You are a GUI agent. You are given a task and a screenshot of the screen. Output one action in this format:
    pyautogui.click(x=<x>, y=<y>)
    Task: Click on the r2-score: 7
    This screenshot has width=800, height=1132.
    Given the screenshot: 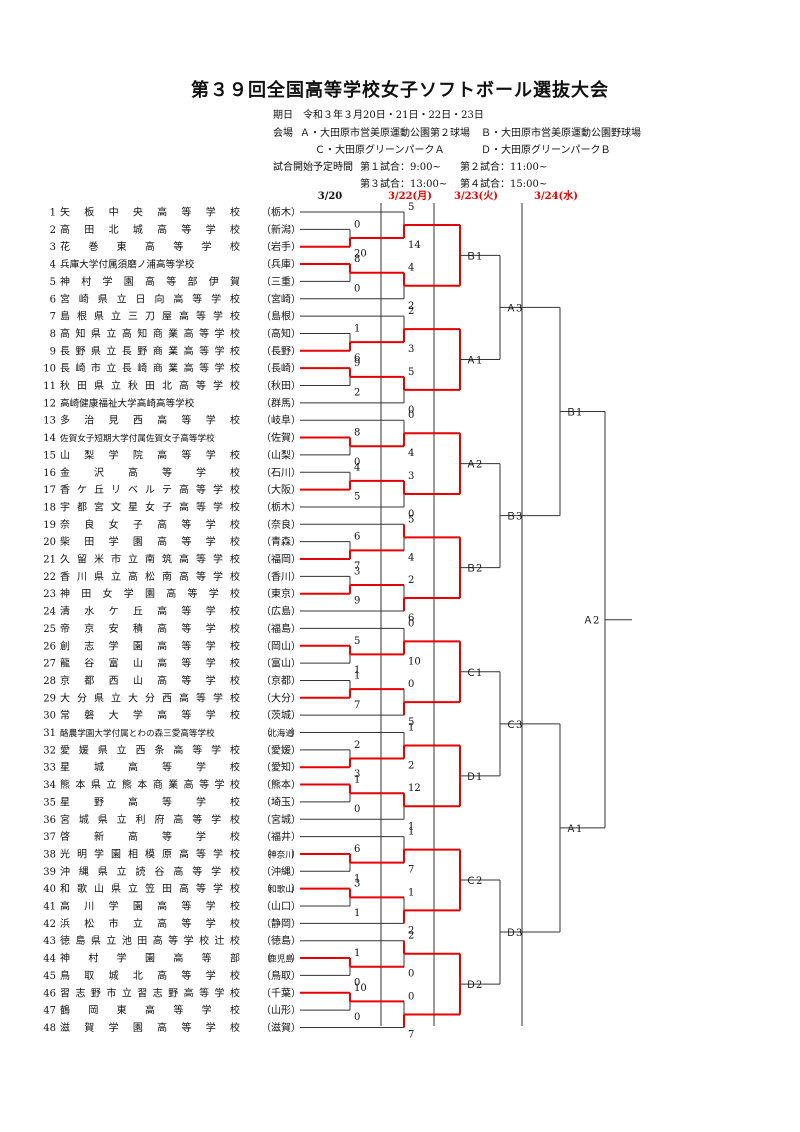 What is the action you would take?
    pyautogui.click(x=411, y=870)
    